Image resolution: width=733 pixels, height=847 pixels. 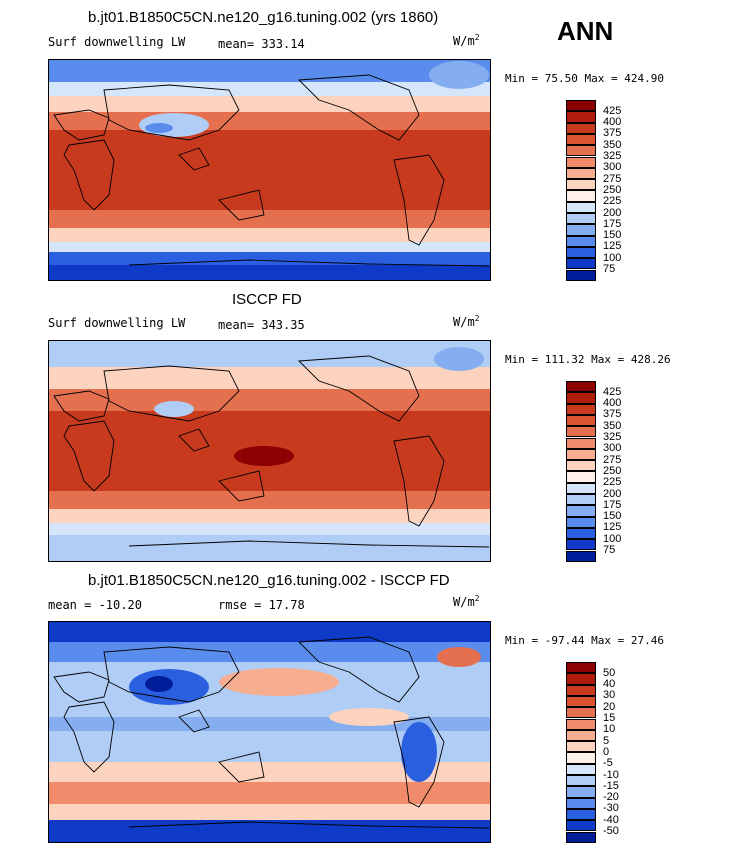 I want to click on panel-3-minmax: Min = -97.44 Max = 27.46, so click(x=584, y=640).